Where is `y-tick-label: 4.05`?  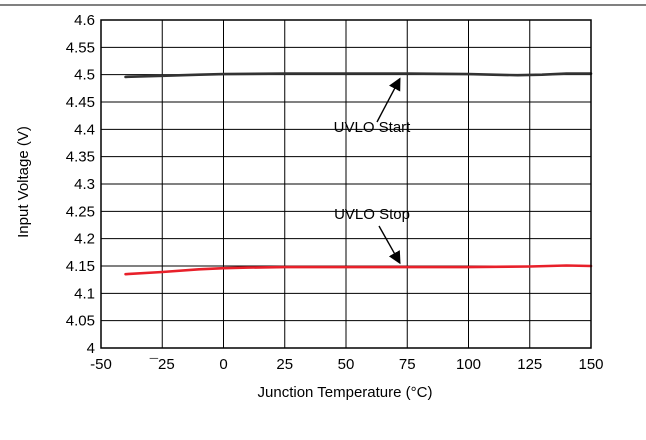
y-tick-label: 4.05 is located at coordinates (80, 321).